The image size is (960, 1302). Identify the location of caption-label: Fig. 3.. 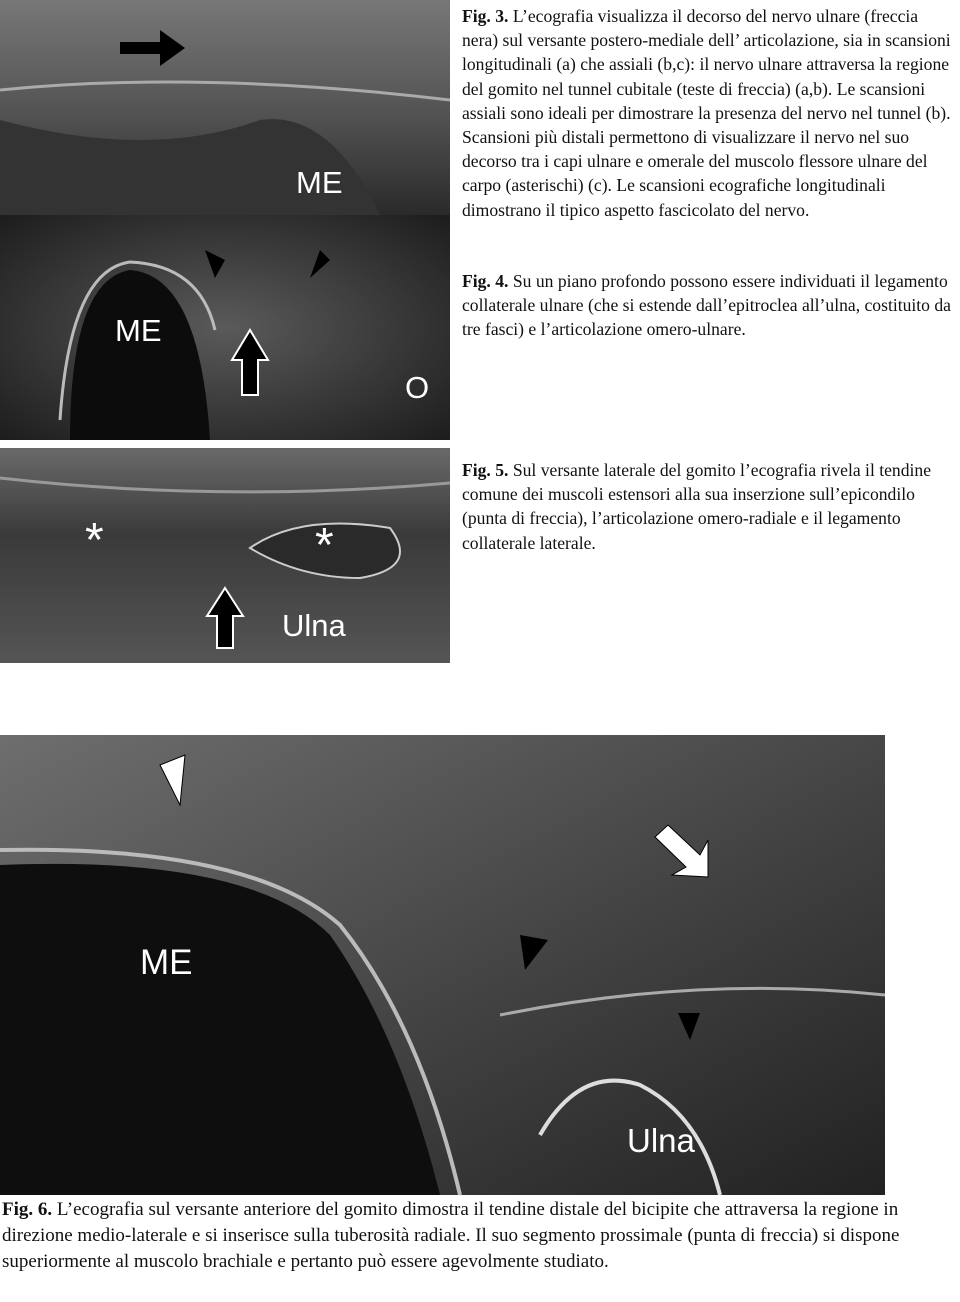
(485, 16).